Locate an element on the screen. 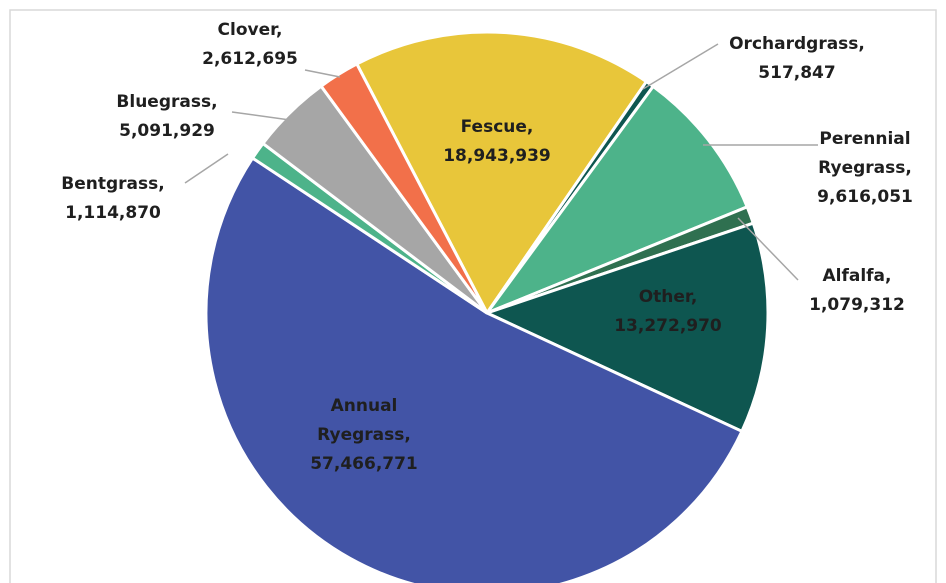 The height and width of the screenshot is (583, 946). slice-value-label: 1,114,870 is located at coordinates (113, 213).